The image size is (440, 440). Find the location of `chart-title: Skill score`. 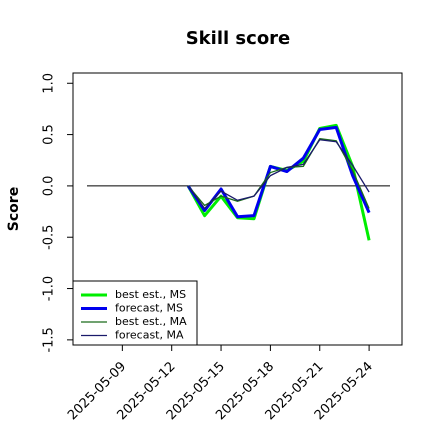

chart-title: Skill score is located at coordinates (238, 38).